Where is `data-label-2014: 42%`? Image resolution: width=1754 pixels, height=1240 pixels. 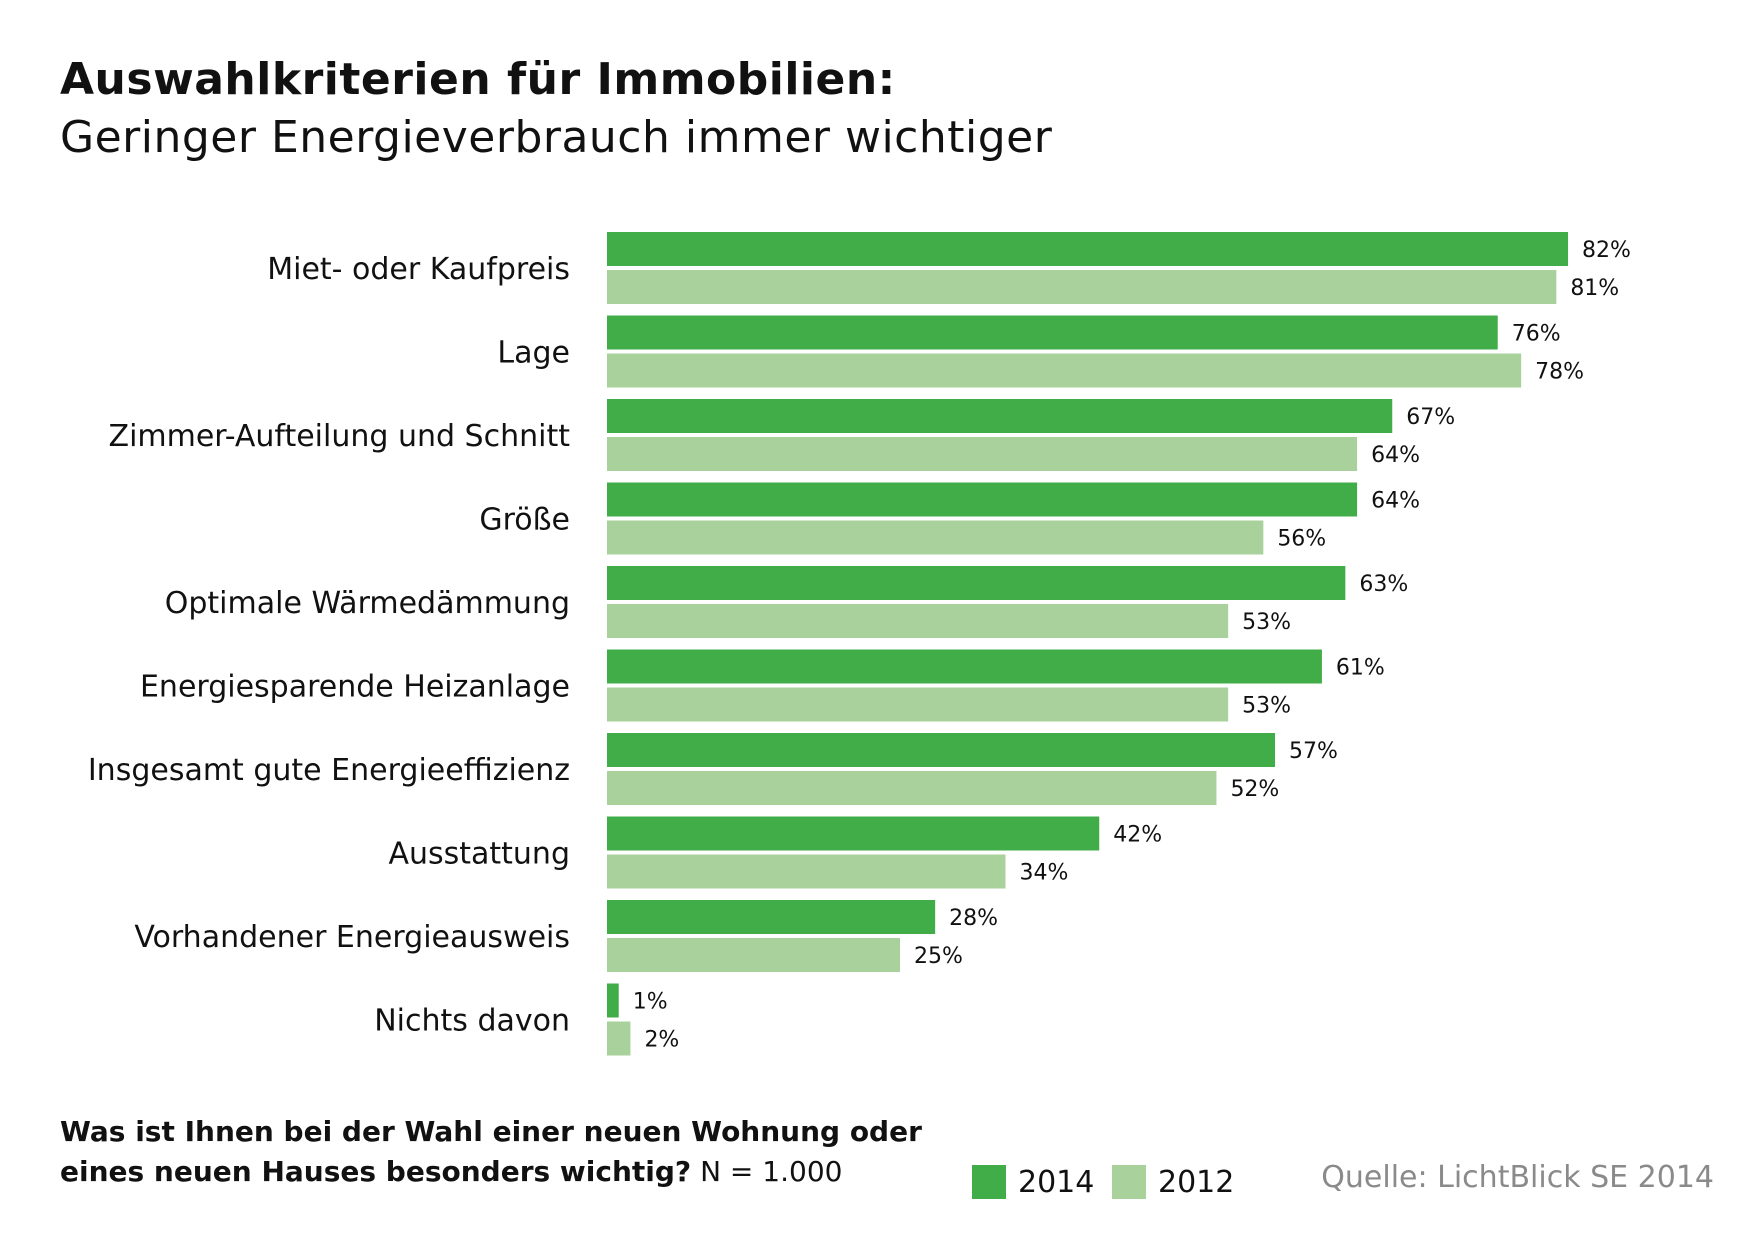 data-label-2014: 42% is located at coordinates (1137, 835).